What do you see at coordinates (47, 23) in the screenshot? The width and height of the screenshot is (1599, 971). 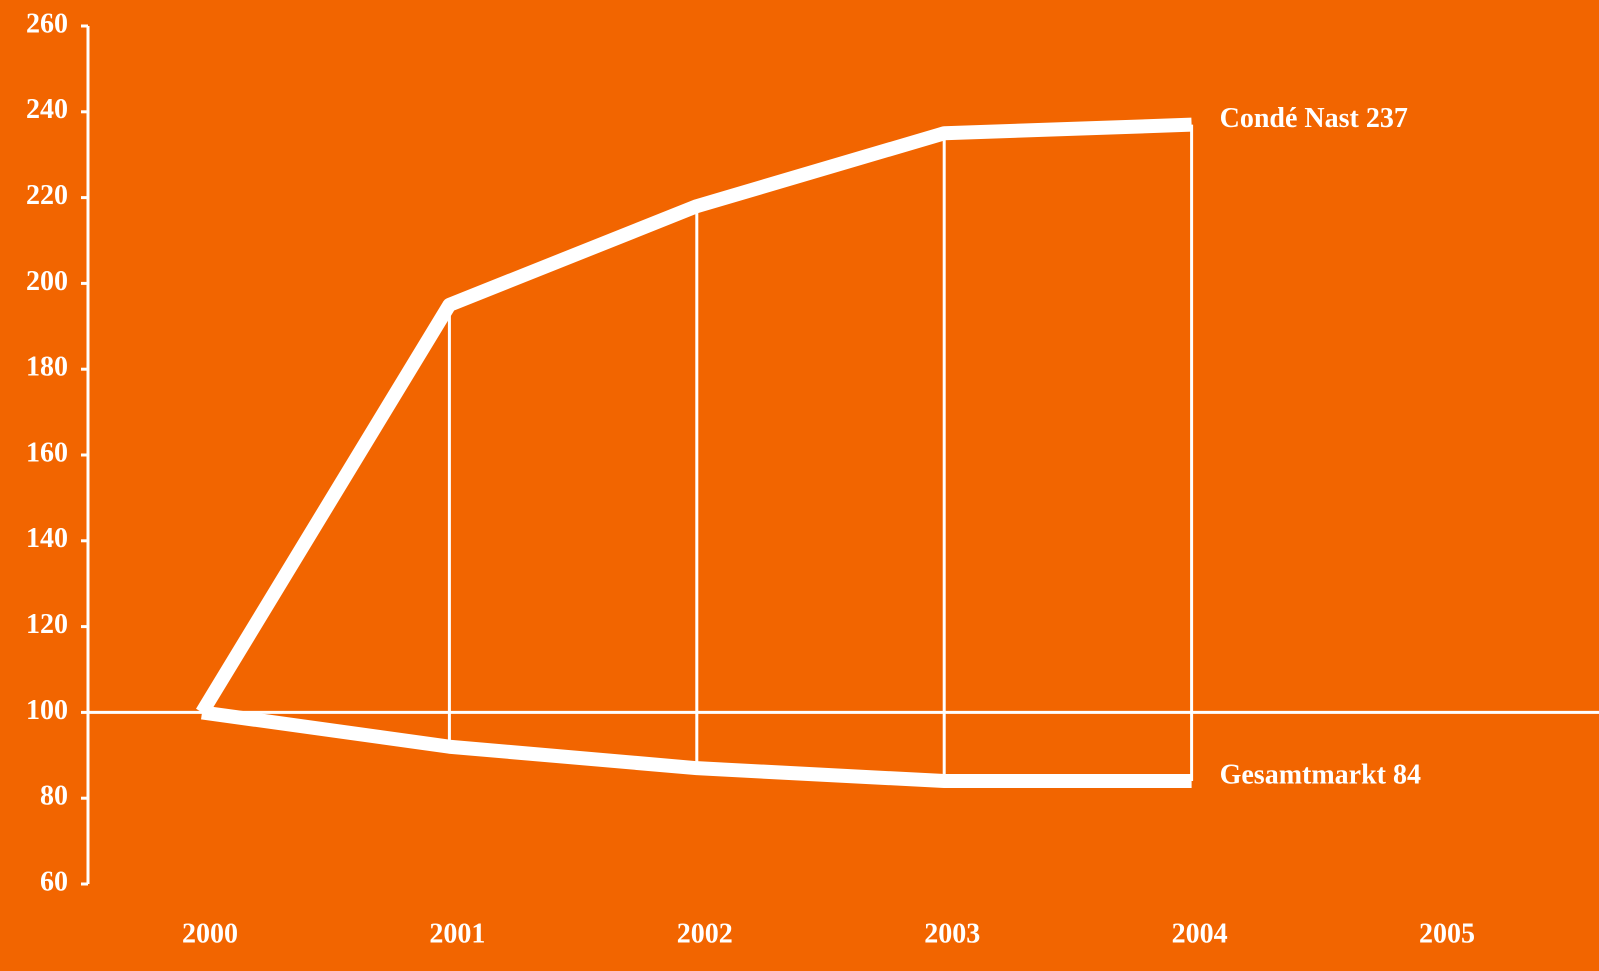 I see `y-tick-label: 260` at bounding box center [47, 23].